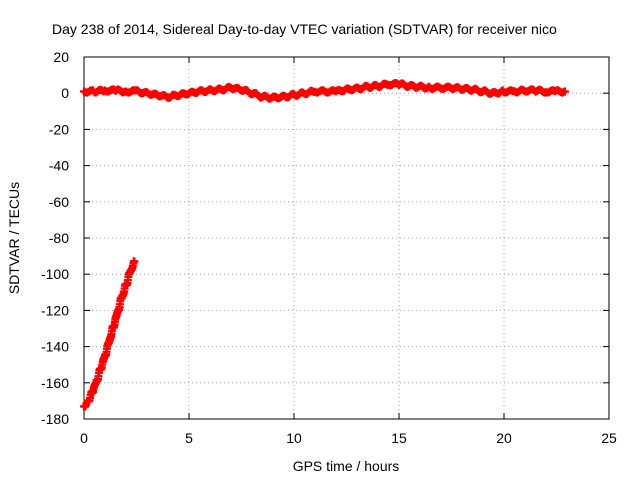 The image size is (640, 480). What do you see at coordinates (399, 438) in the screenshot?
I see `x-tick-label: 15` at bounding box center [399, 438].